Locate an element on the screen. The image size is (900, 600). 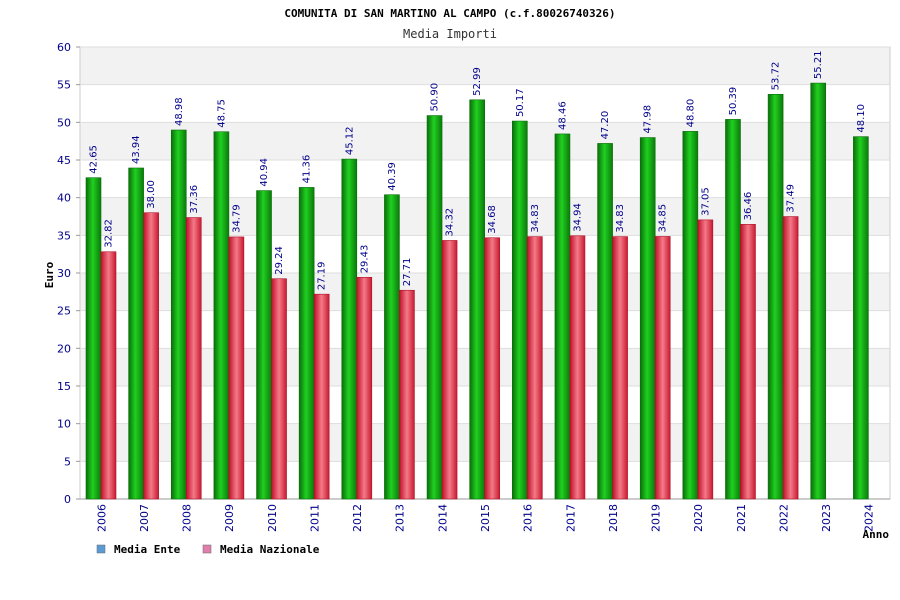
data-label: 50.17 is located at coordinates (520, 102).